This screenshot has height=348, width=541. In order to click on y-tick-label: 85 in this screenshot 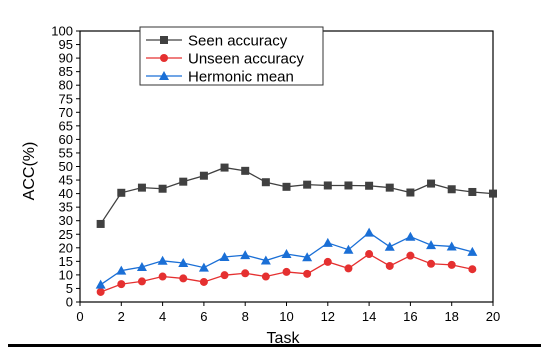, I will do `click(66, 71)`.